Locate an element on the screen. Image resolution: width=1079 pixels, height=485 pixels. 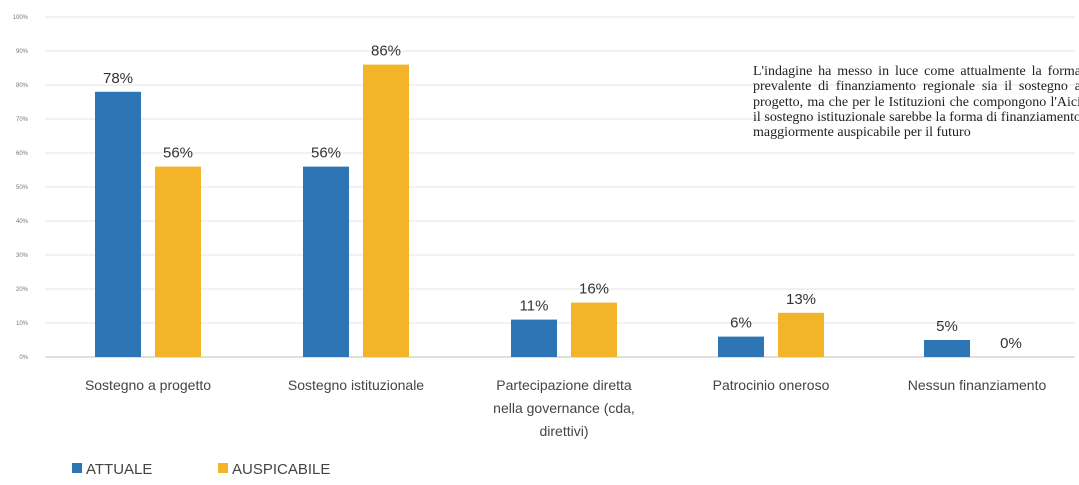
y-axis-ticks: 0% 10% 20% 30% 40% 50% 60% 70% 80% 90% 100% is located at coordinates (21, 188).